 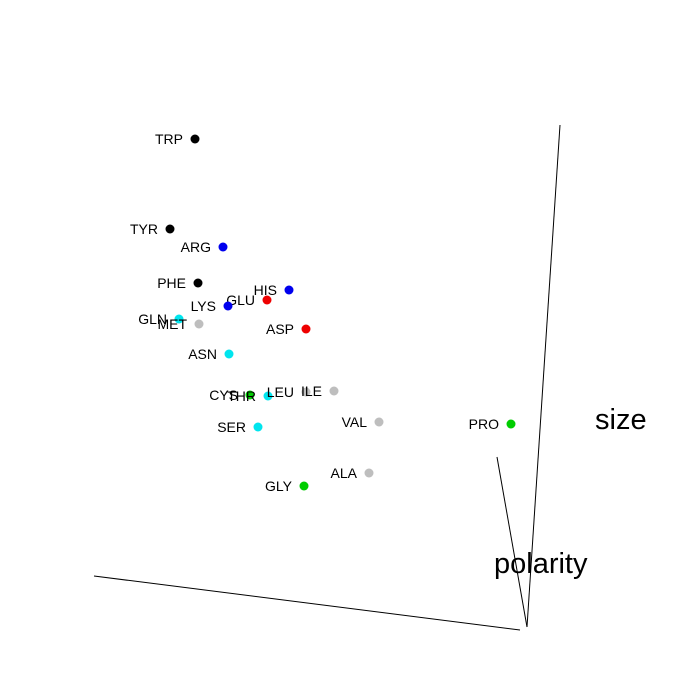 What do you see at coordinates (199, 324) in the screenshot?
I see `point-marker-met` at bounding box center [199, 324].